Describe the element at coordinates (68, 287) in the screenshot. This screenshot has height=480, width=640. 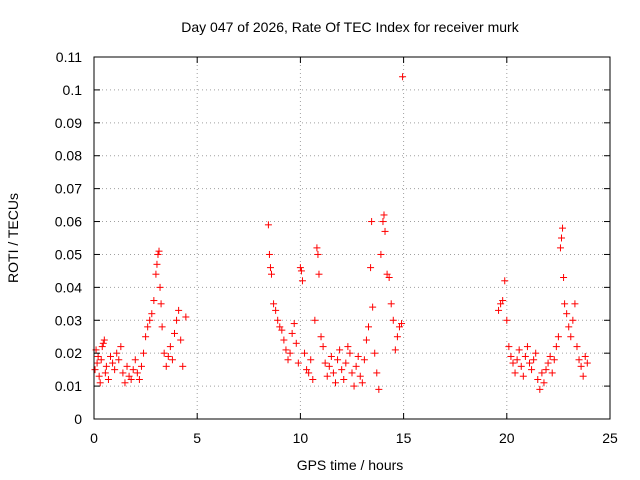
I see `y-tick-label: 0.04` at that location.